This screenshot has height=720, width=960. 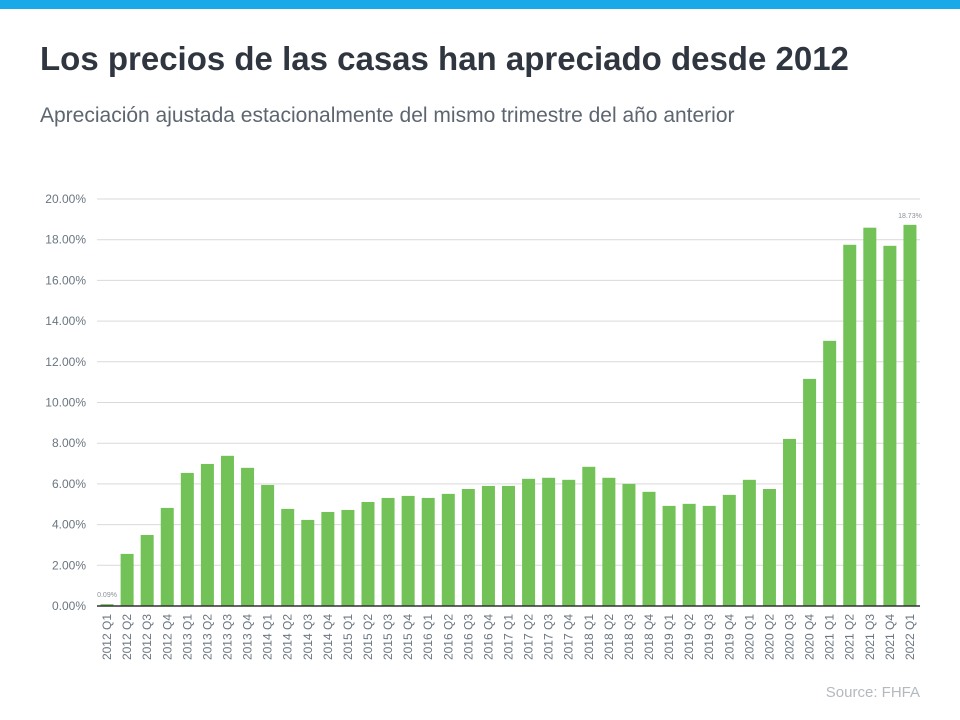 What do you see at coordinates (480, 4) in the screenshot?
I see `top-accent-bar` at bounding box center [480, 4].